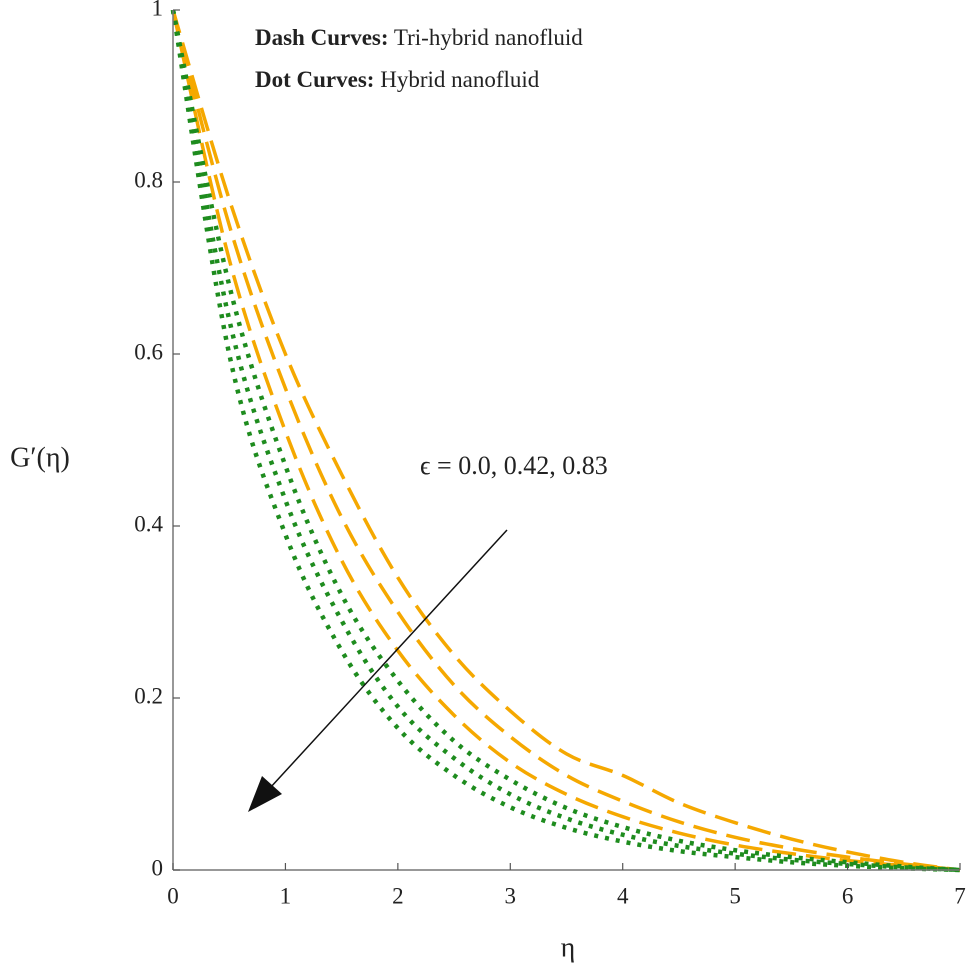 Image resolution: width=968 pixels, height=973 pixels. I want to click on annotation-text: Hybrid nanofluid, so click(460, 79).